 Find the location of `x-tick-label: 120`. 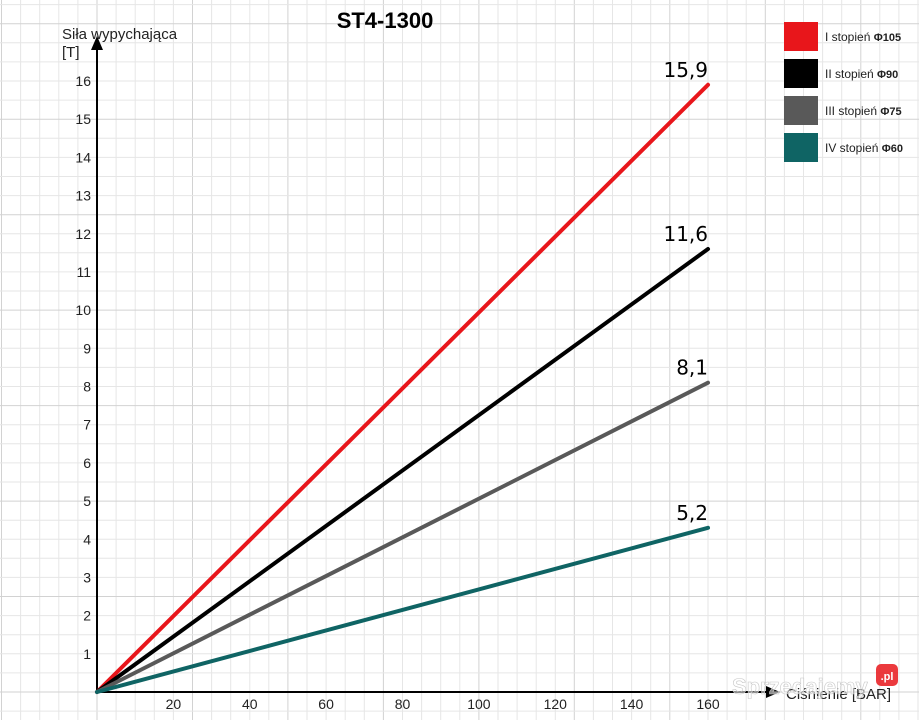

x-tick-label: 120 is located at coordinates (556, 704).